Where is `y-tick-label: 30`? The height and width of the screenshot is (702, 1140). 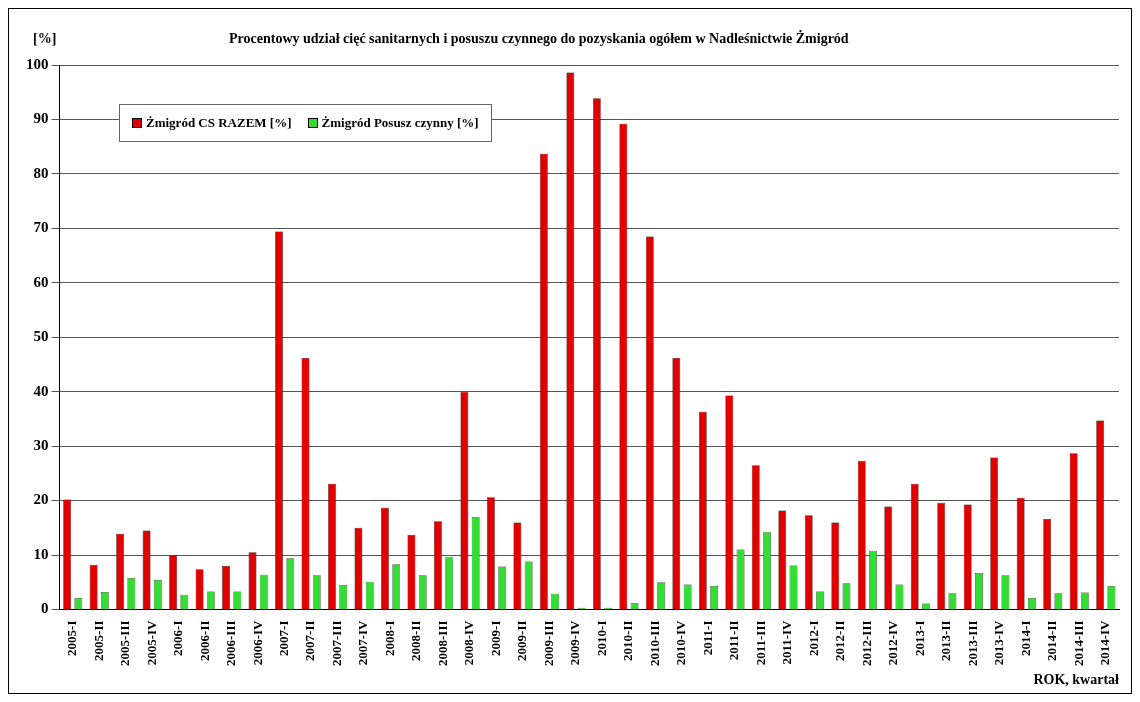
y-tick-label: 30 is located at coordinates (41, 445).